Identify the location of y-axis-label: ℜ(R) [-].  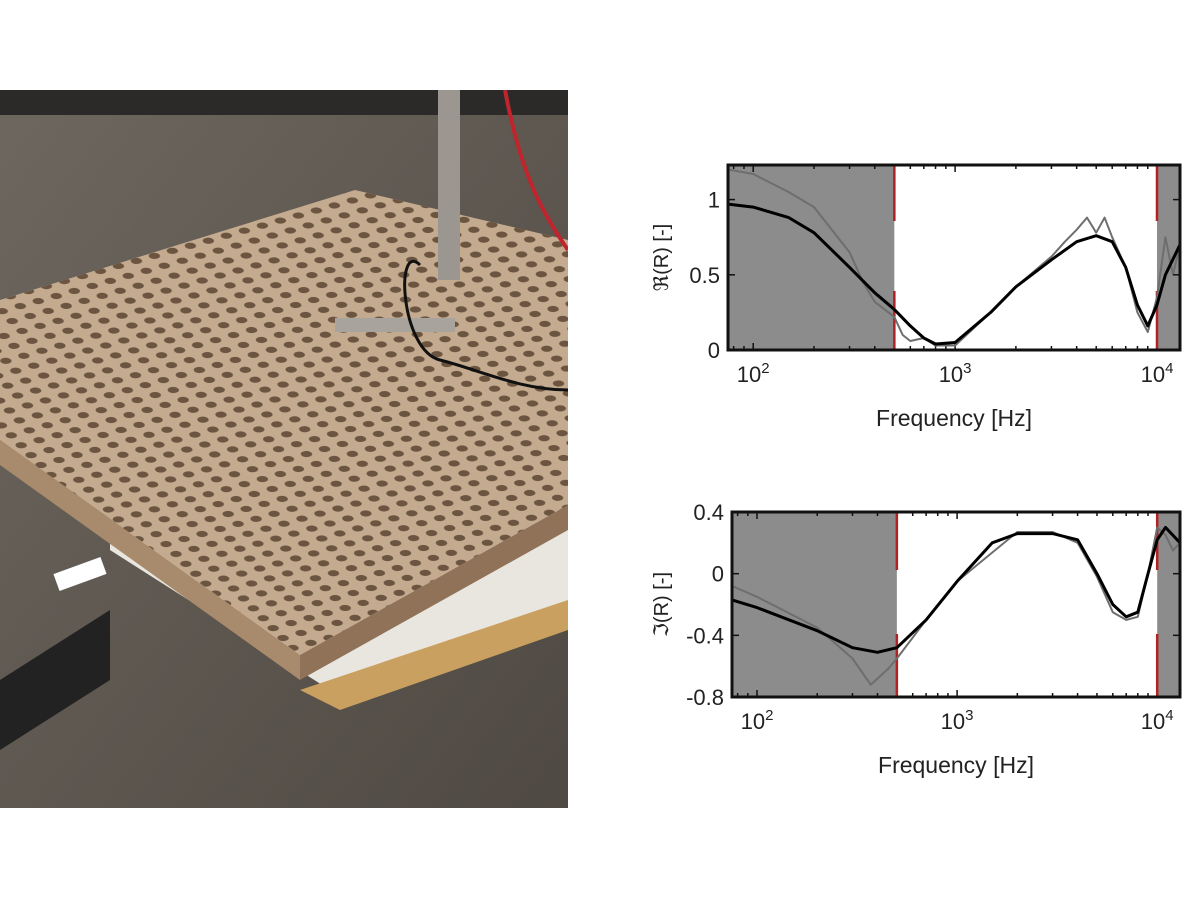
(662, 257).